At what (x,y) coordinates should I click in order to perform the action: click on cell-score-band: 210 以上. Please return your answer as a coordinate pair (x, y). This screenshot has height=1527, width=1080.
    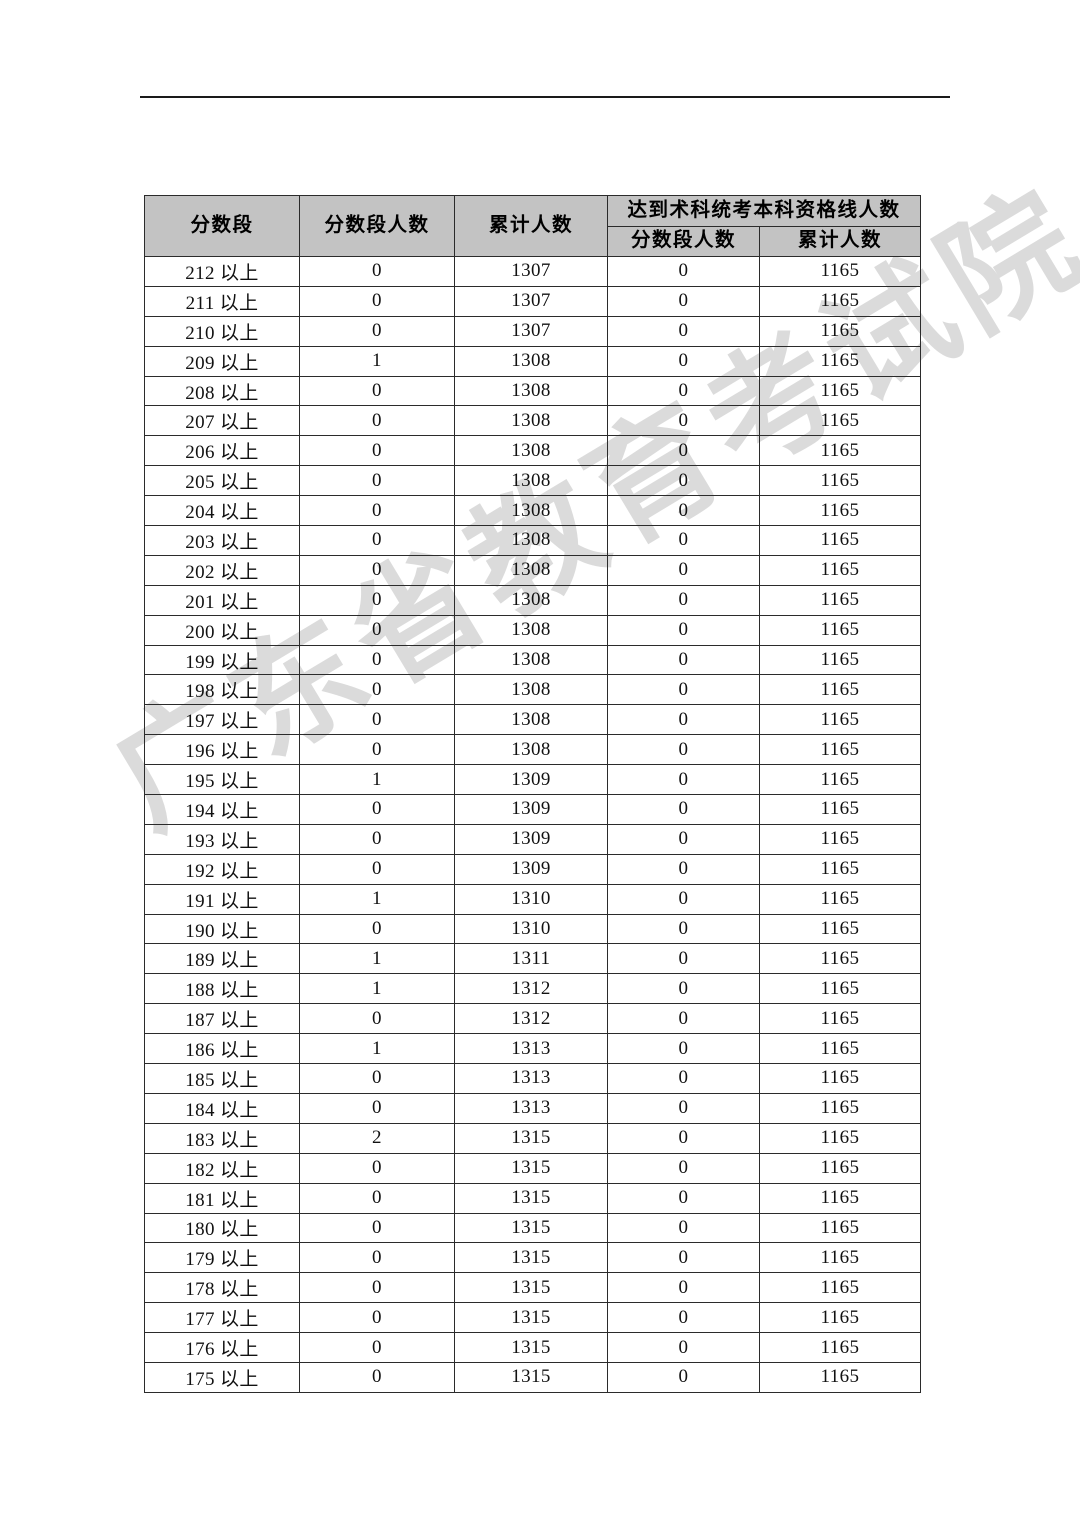
    Looking at the image, I should click on (222, 331).